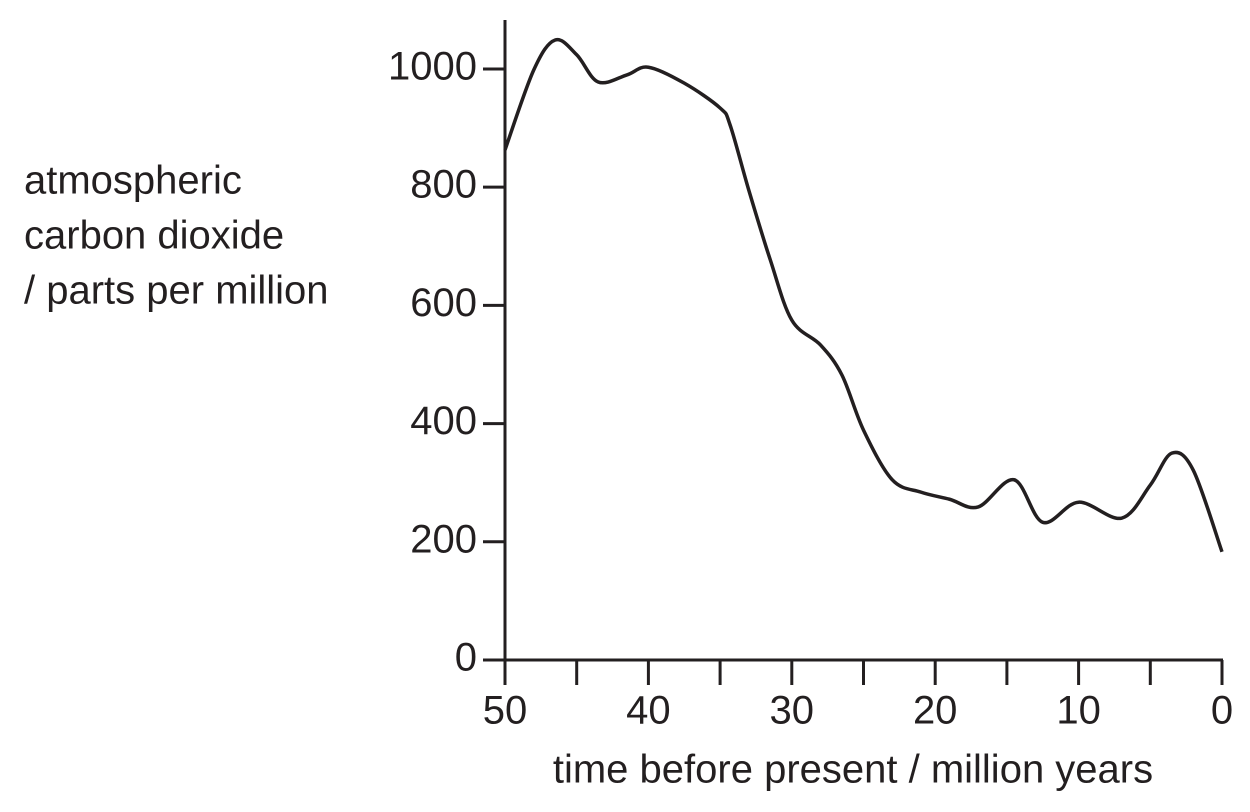 Image resolution: width=1250 pixels, height=812 pixels. I want to click on x-tick-label: 0, so click(1222, 711).